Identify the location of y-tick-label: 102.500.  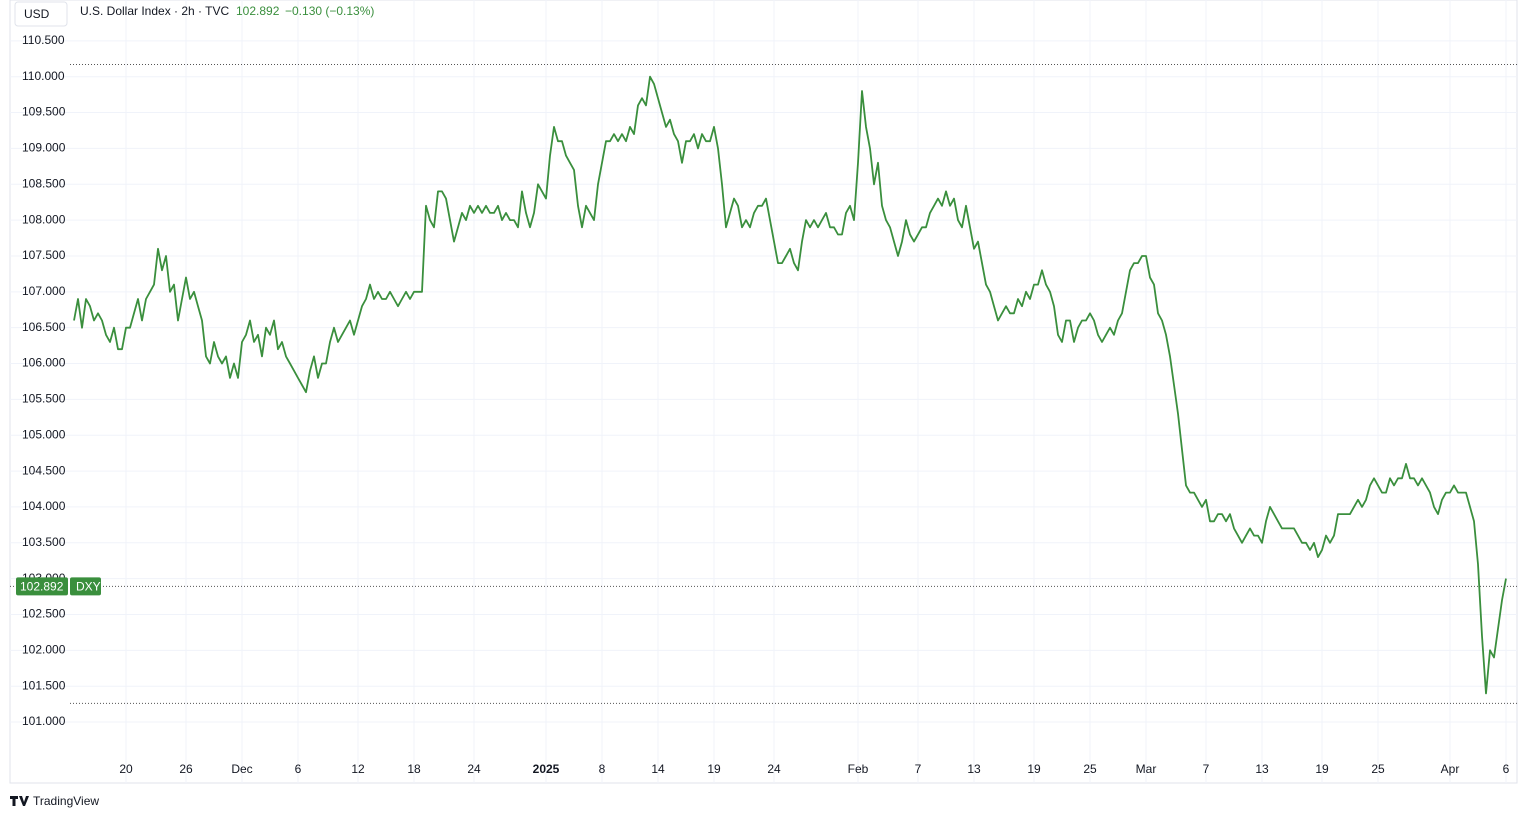
(44, 614).